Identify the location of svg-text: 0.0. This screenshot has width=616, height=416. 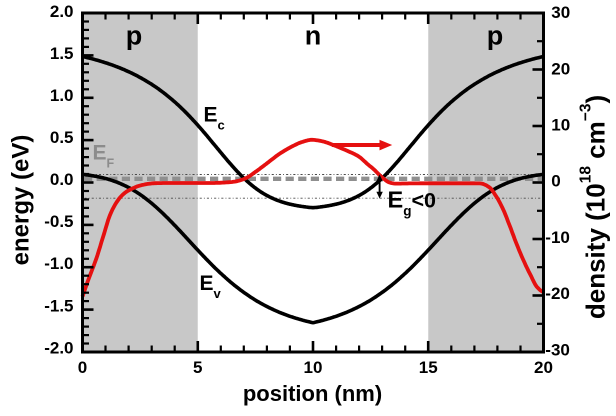
(62, 179).